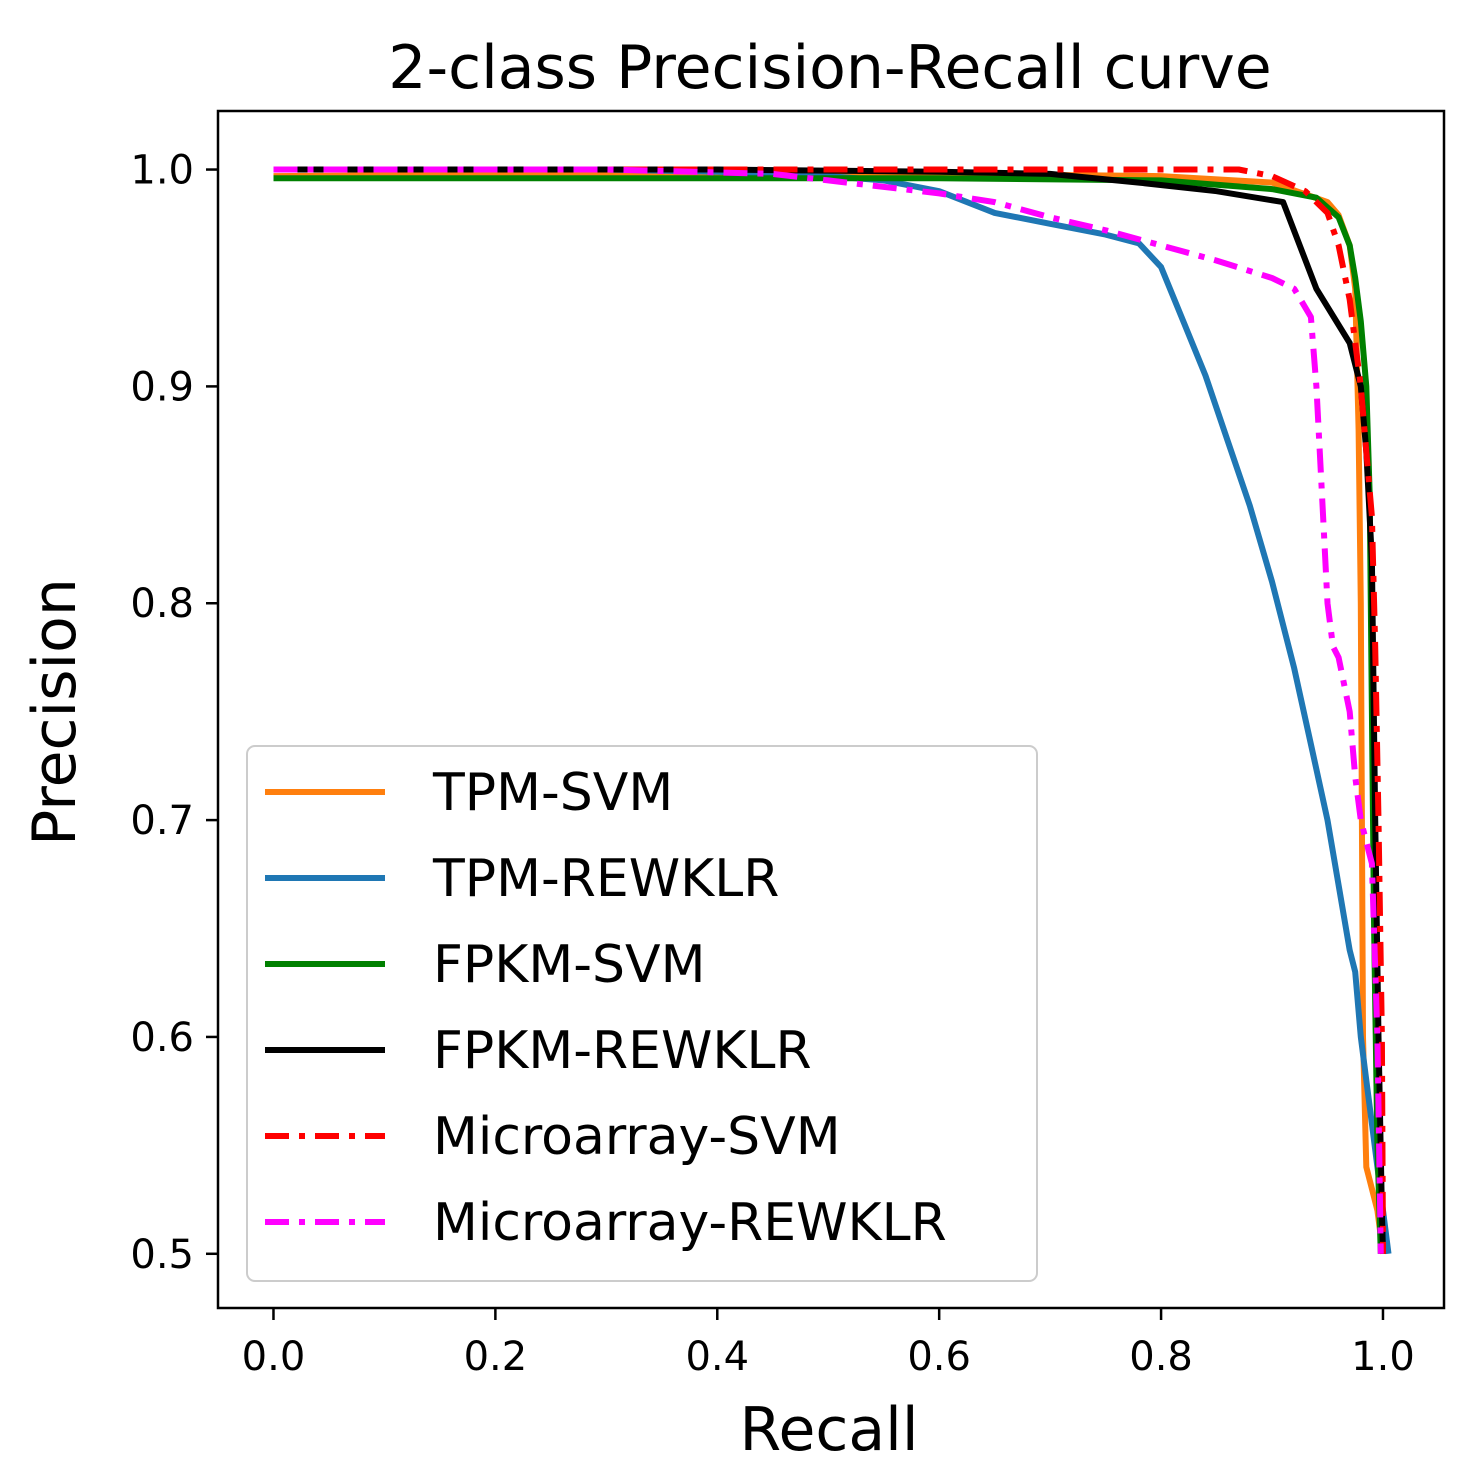 This screenshot has height=1475, width=1484. I want to click on x-tick-label: 0.0, so click(274, 1357).